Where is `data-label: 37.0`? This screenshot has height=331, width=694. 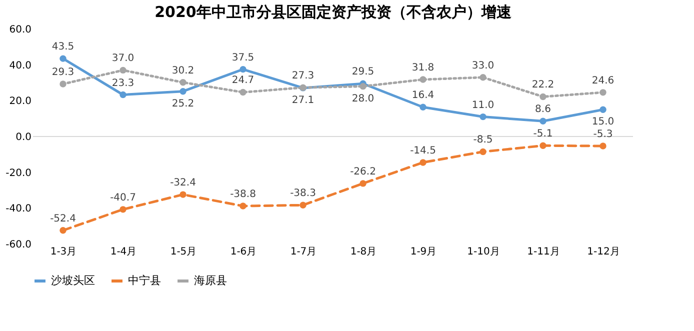 data-label: 37.0 is located at coordinates (123, 58).